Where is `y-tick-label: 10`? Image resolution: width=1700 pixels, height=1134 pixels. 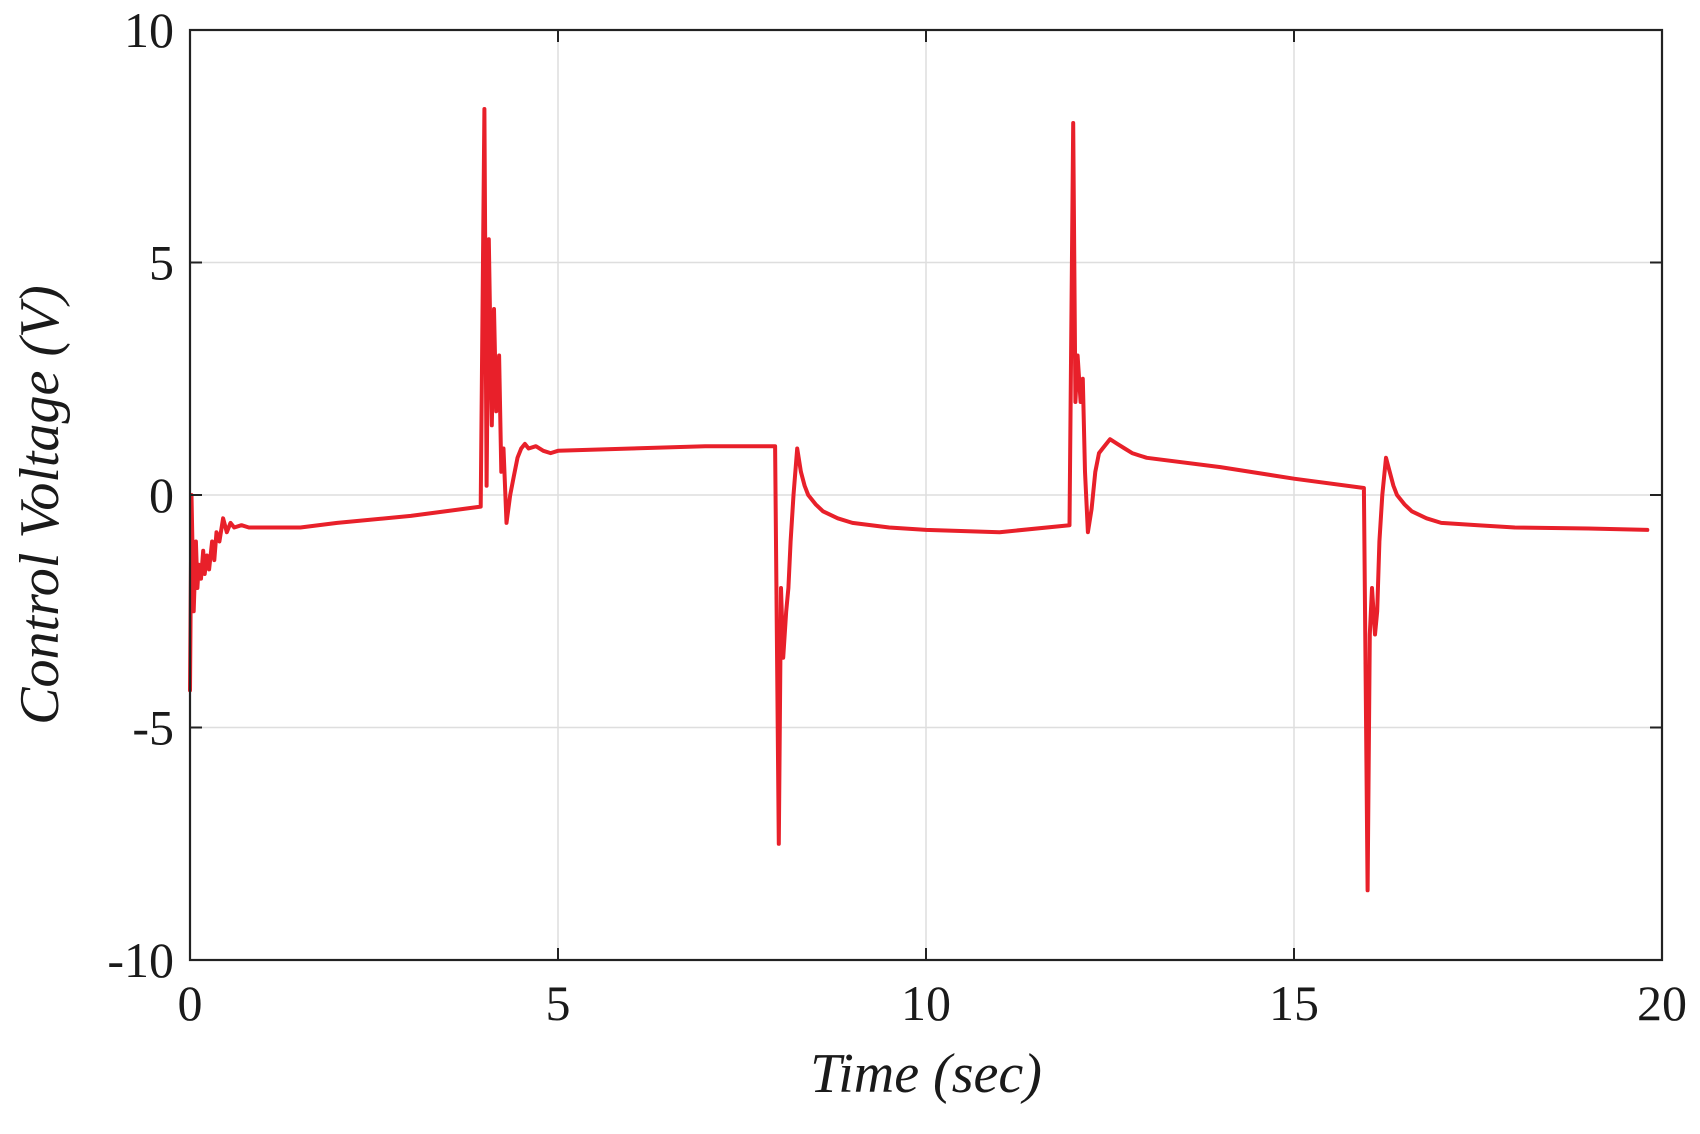
y-tick-label: 10 is located at coordinates (149, 30).